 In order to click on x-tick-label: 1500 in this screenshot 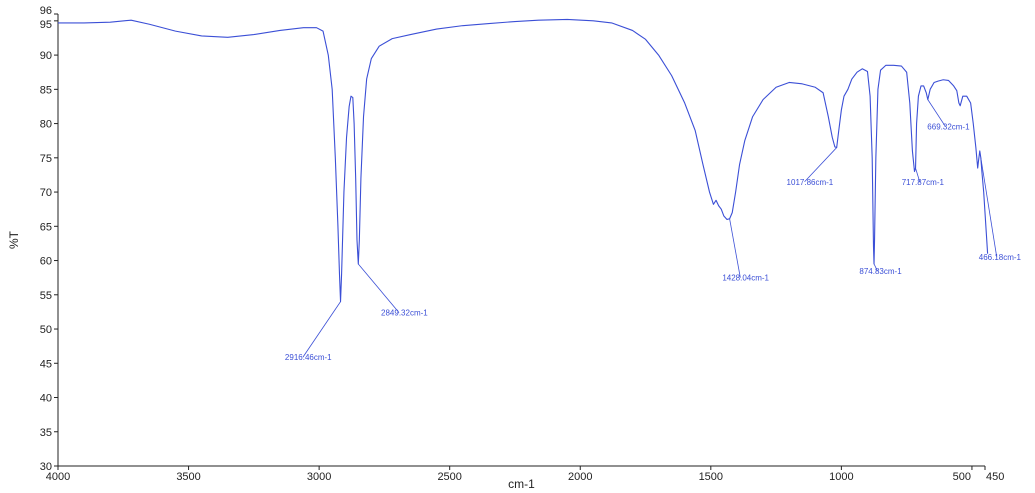, I will do `click(711, 477)`.